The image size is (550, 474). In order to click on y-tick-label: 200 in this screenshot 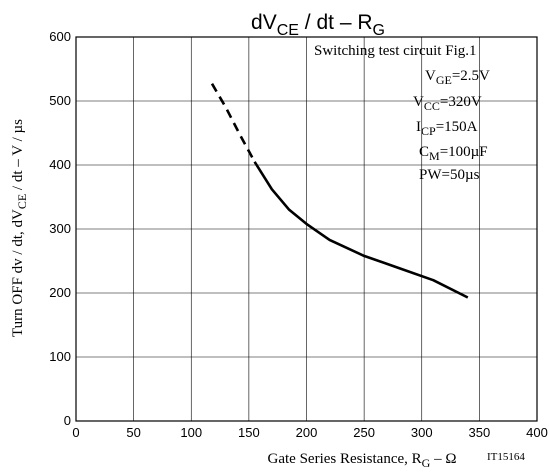, I will do `click(60, 292)`.